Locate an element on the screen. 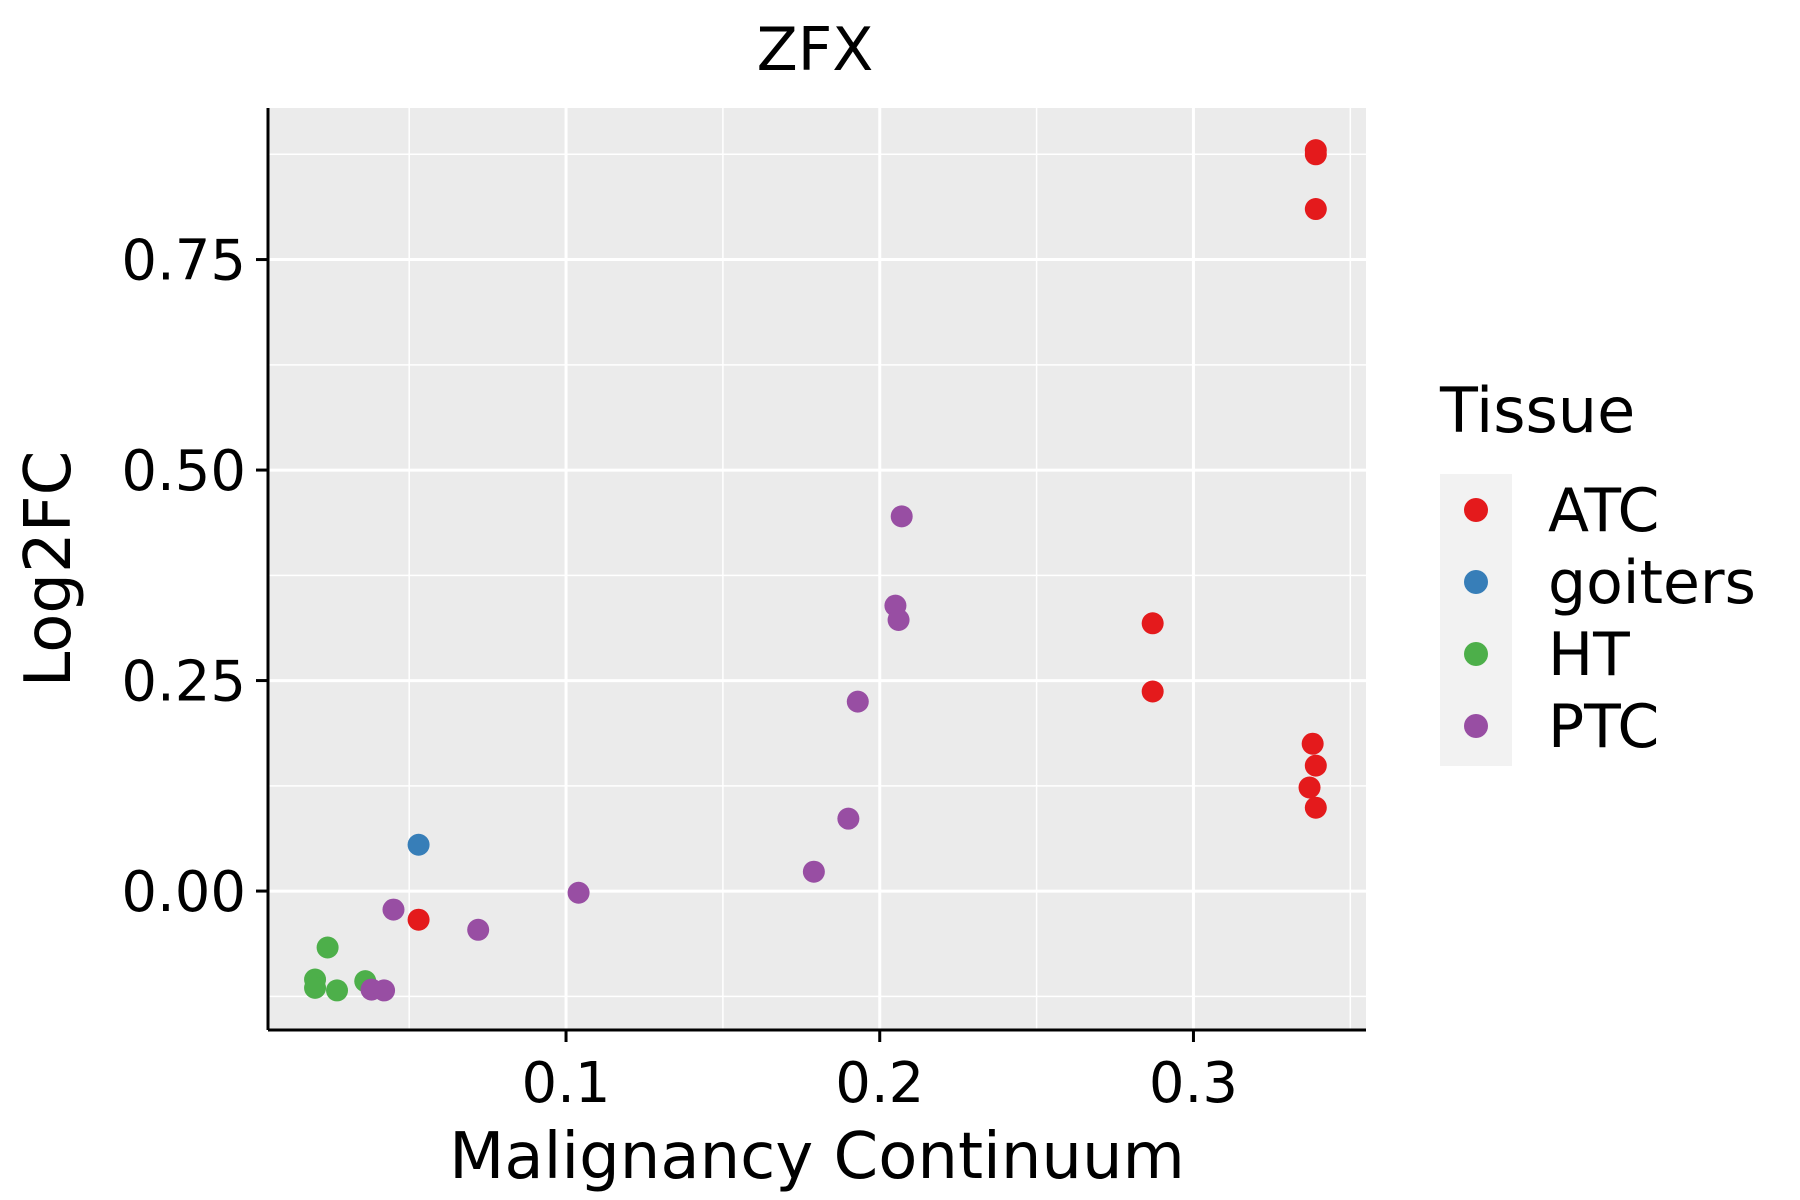 The image size is (1800, 1200). x-axis-ticks: 0.1 0.2 0.3 is located at coordinates (879, 1073).